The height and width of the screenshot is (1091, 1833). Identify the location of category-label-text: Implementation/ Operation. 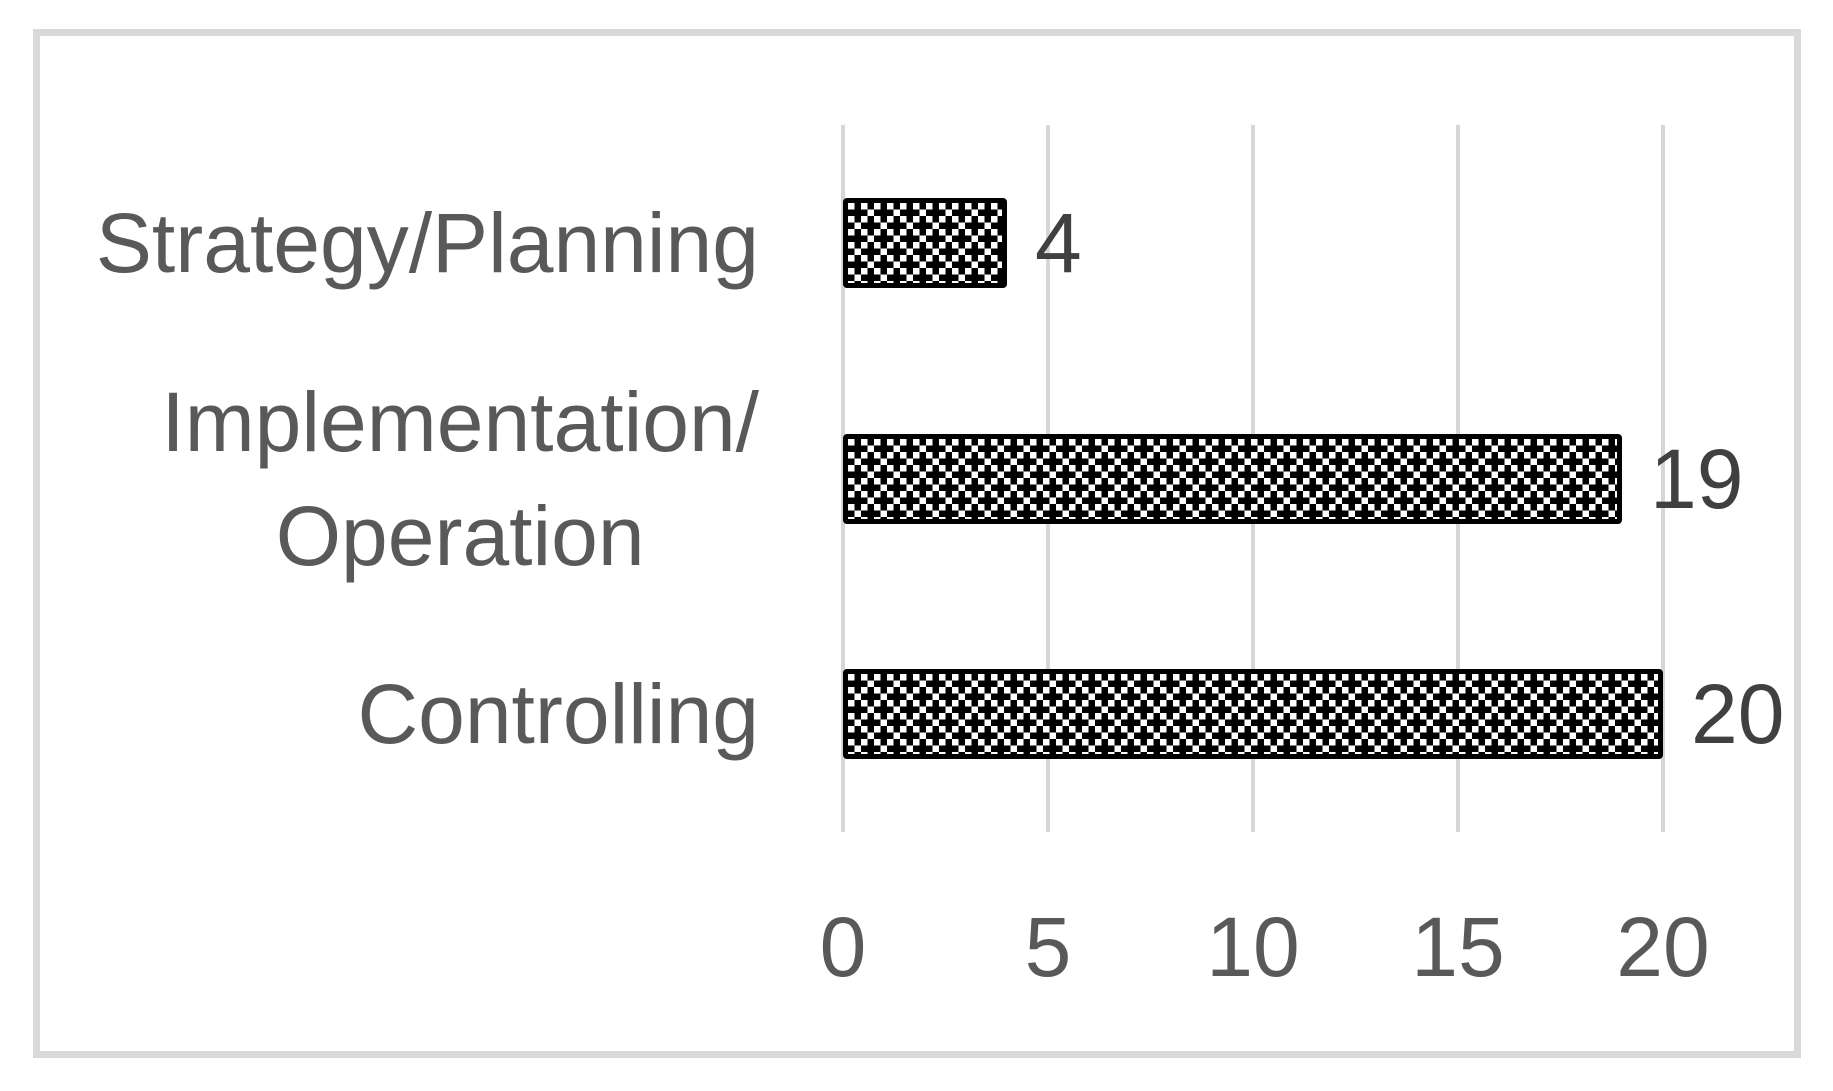
(460, 478).